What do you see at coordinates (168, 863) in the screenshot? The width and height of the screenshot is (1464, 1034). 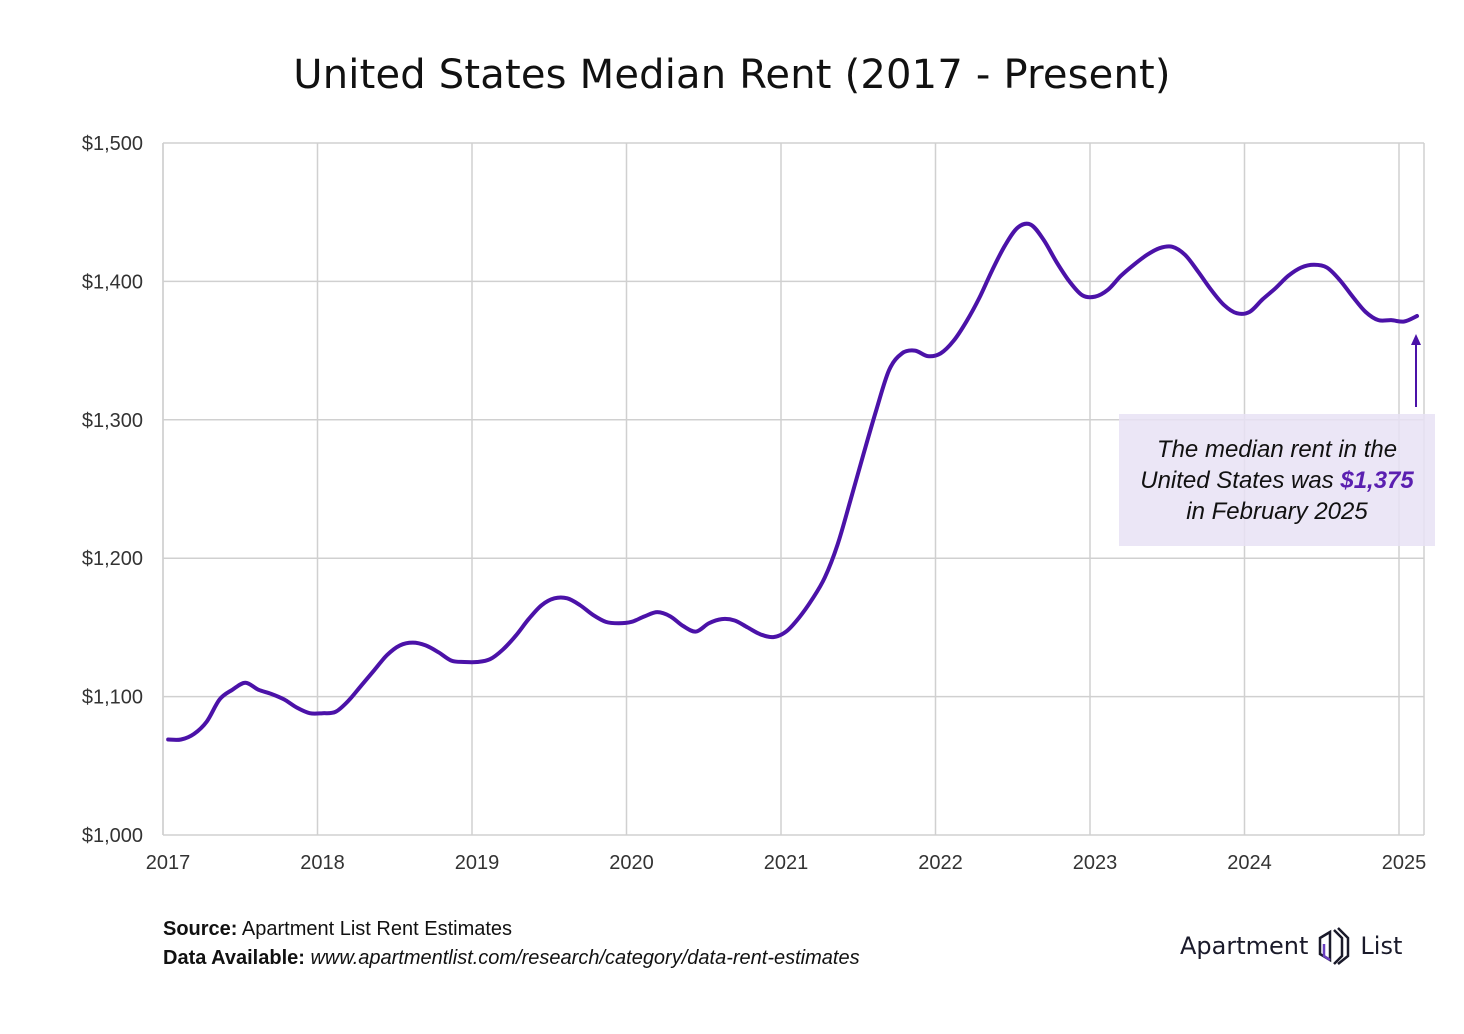 I see `x-tick-label: 2017` at bounding box center [168, 863].